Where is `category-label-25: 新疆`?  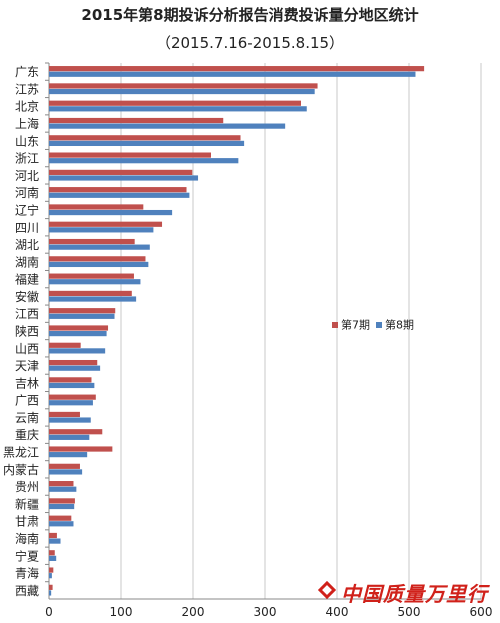
category-label-25: 新疆 is located at coordinates (27, 503).